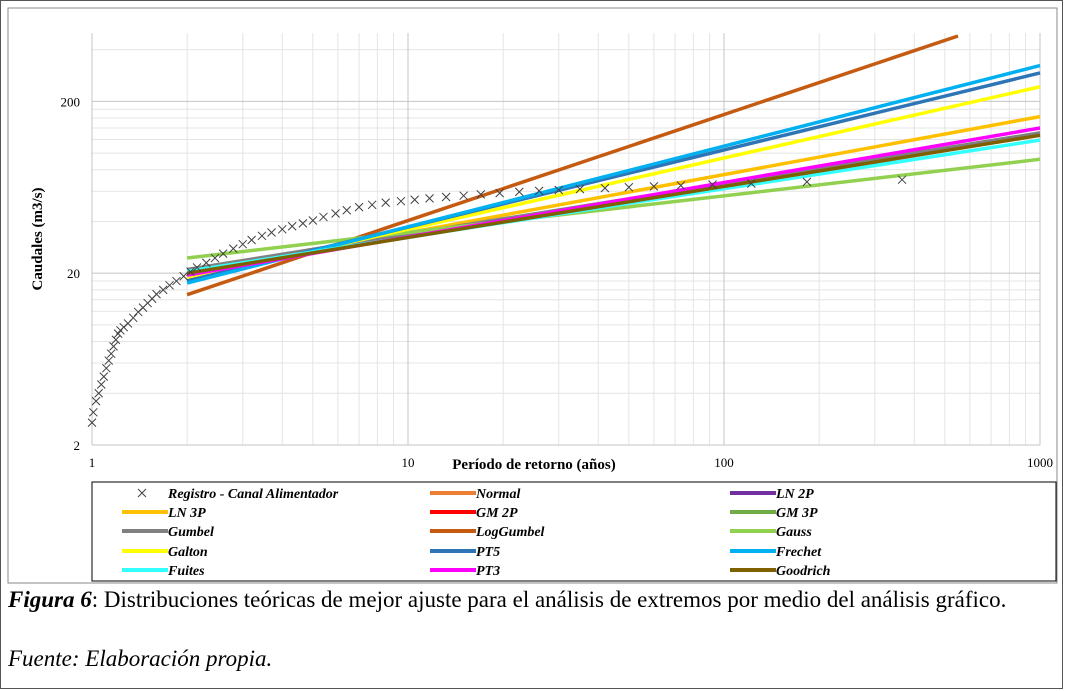 This screenshot has height=691, width=1065. What do you see at coordinates (191, 532) in the screenshot?
I see `legend-label: Gumbel` at bounding box center [191, 532].